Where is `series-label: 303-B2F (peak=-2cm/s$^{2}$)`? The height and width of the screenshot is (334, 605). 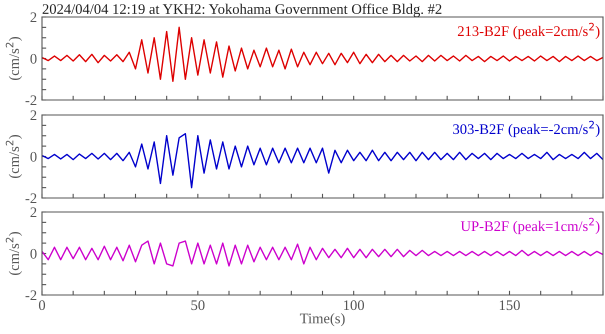 series-label: 303-B2F (peak=-2cm/s$^{2}$) is located at coordinates (526, 129).